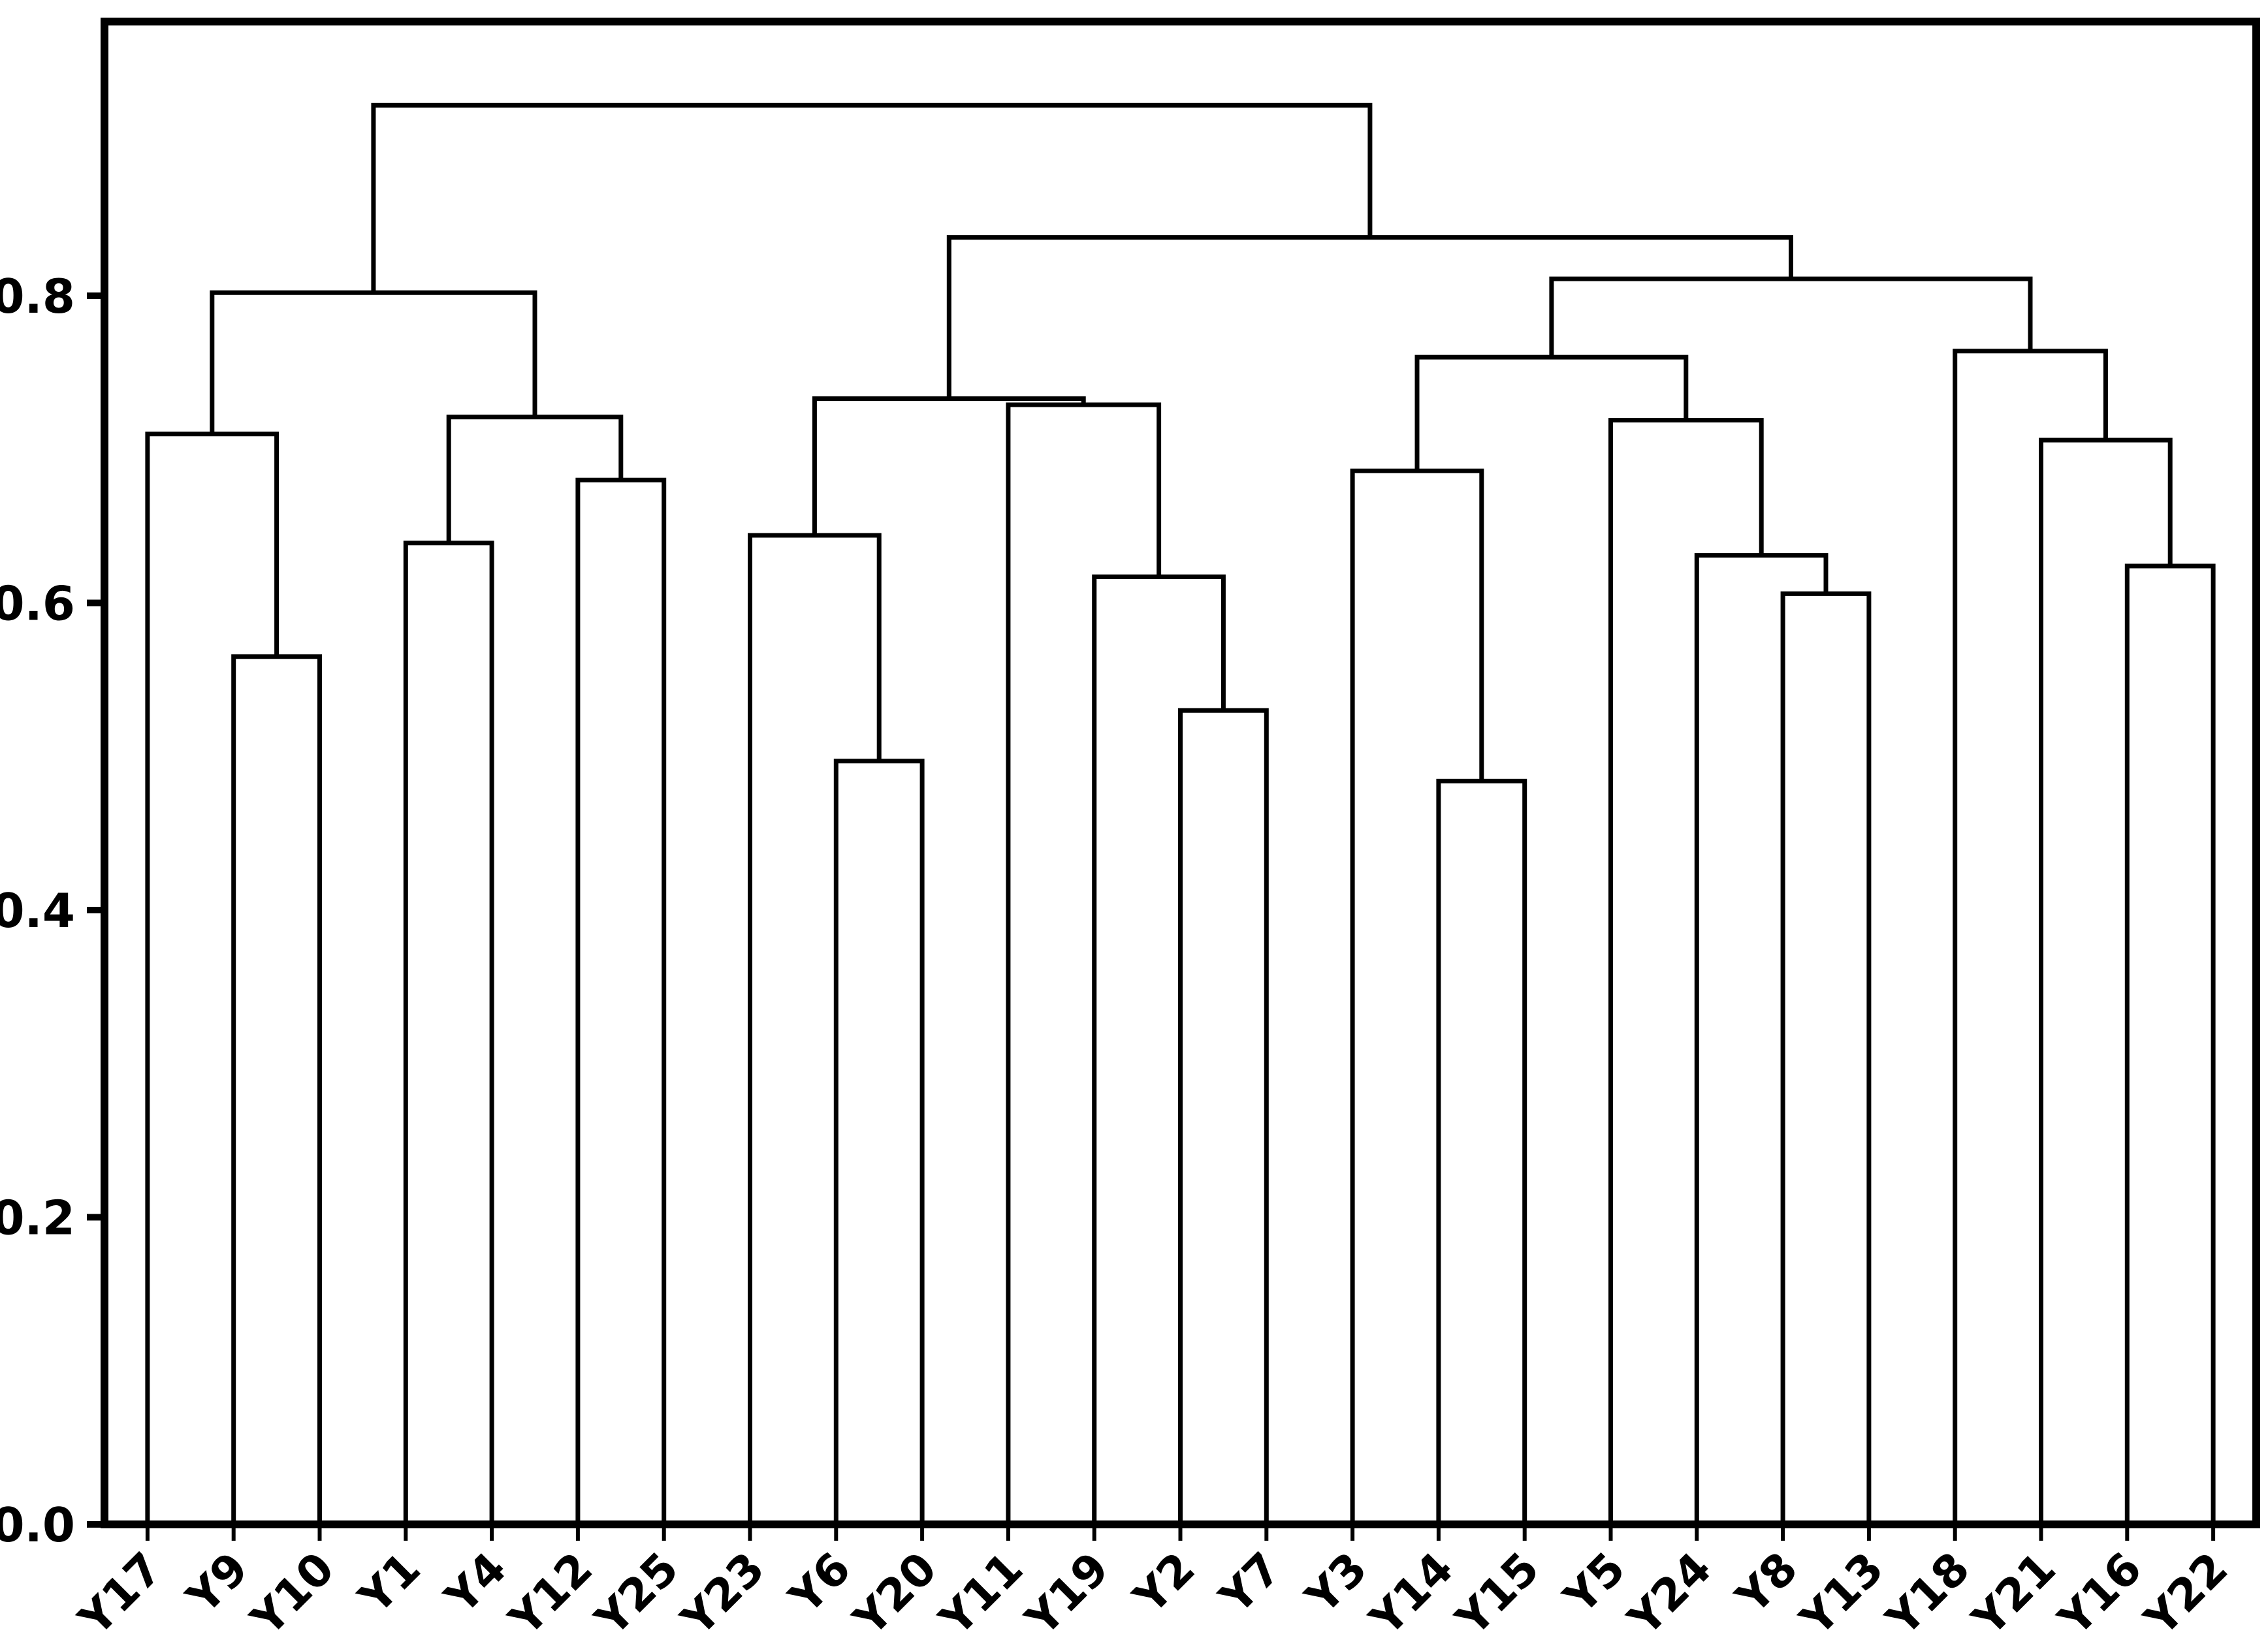 The height and width of the screenshot is (1638, 2268). I want to click on y-axis-tick-label-0.8: 0.8, so click(37, 296).